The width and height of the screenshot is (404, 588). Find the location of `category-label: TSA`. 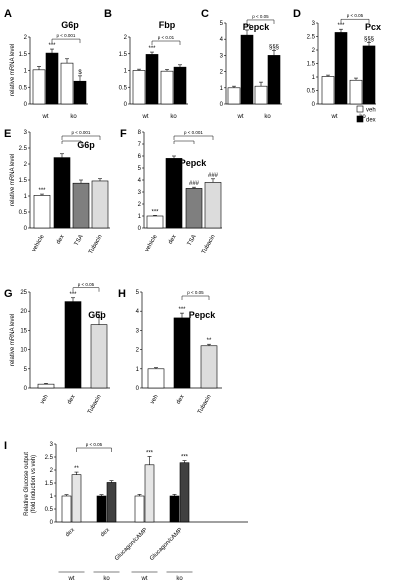

category-label: TSA is located at coordinates (79, 240).